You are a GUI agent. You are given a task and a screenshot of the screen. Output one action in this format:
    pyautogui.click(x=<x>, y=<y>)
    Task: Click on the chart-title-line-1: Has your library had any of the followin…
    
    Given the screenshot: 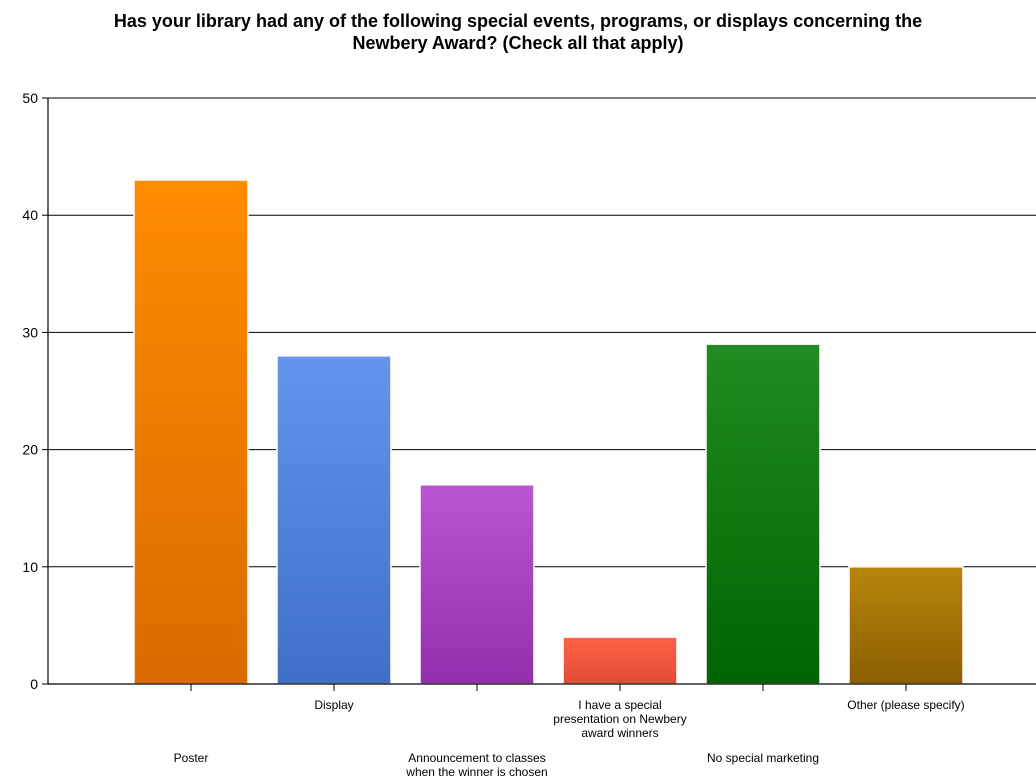 What is the action you would take?
    pyautogui.click(x=518, y=21)
    